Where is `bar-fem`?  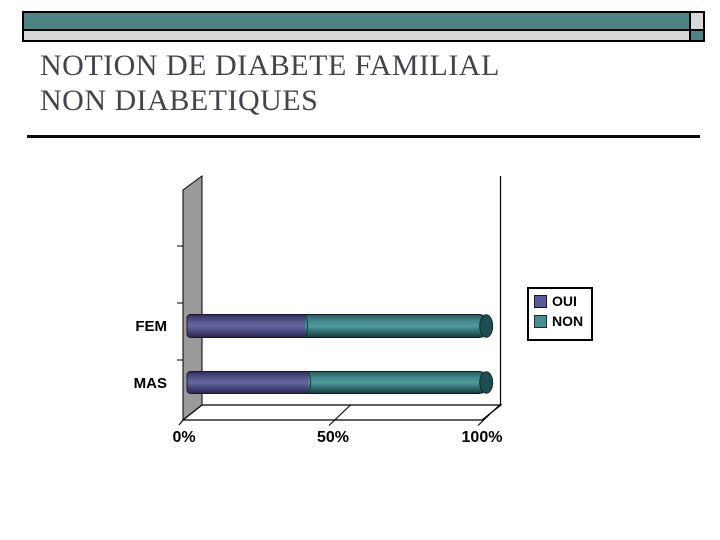 bar-fem is located at coordinates (340, 326).